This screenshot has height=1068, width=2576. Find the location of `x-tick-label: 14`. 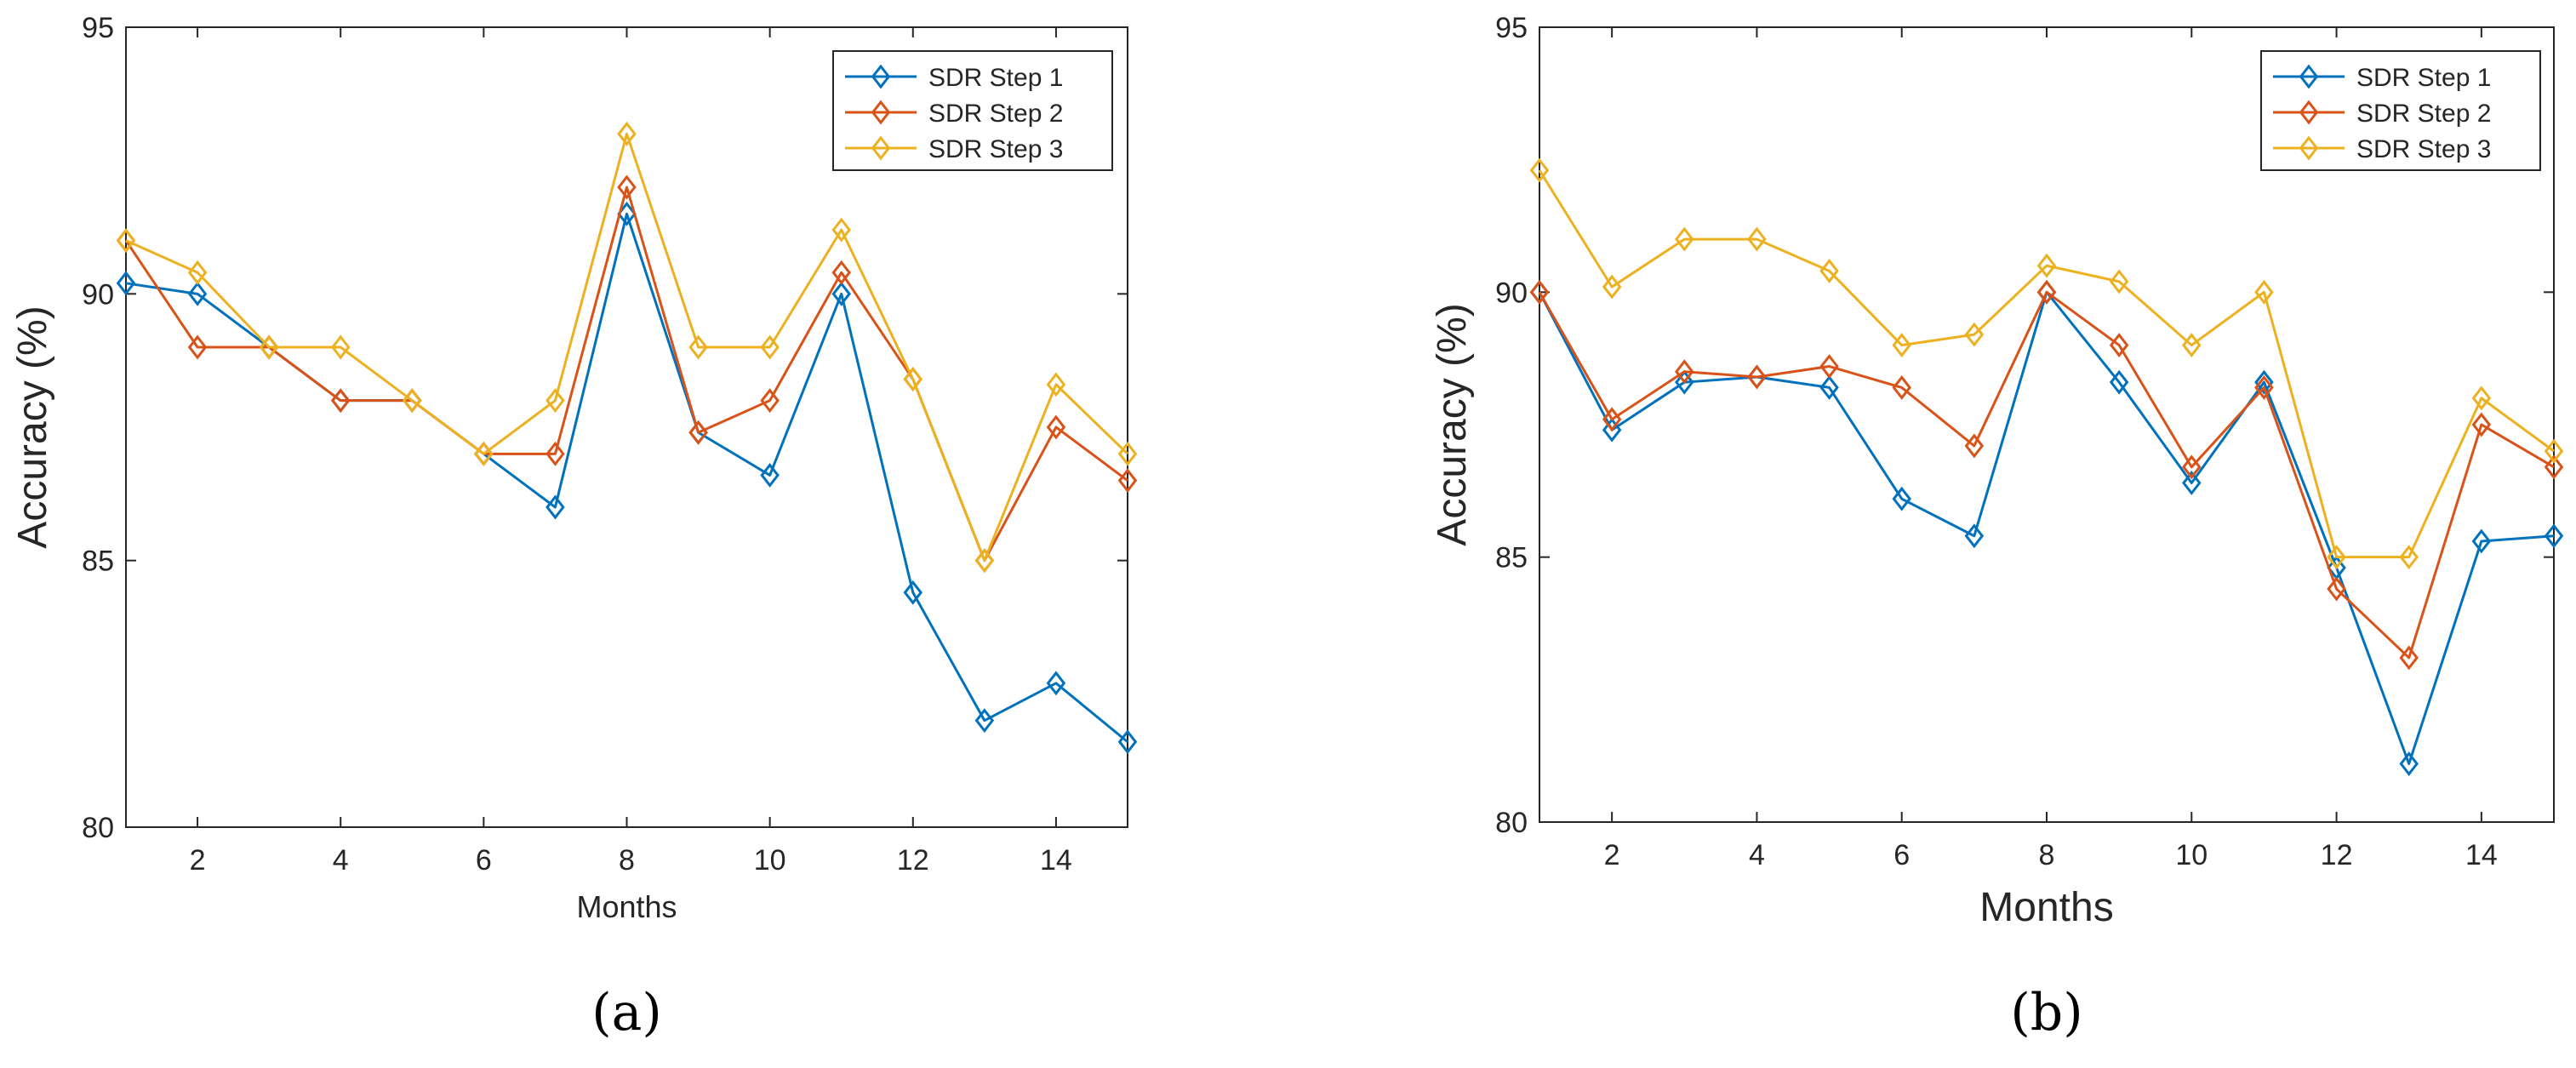

x-tick-label: 14 is located at coordinates (1056, 860).